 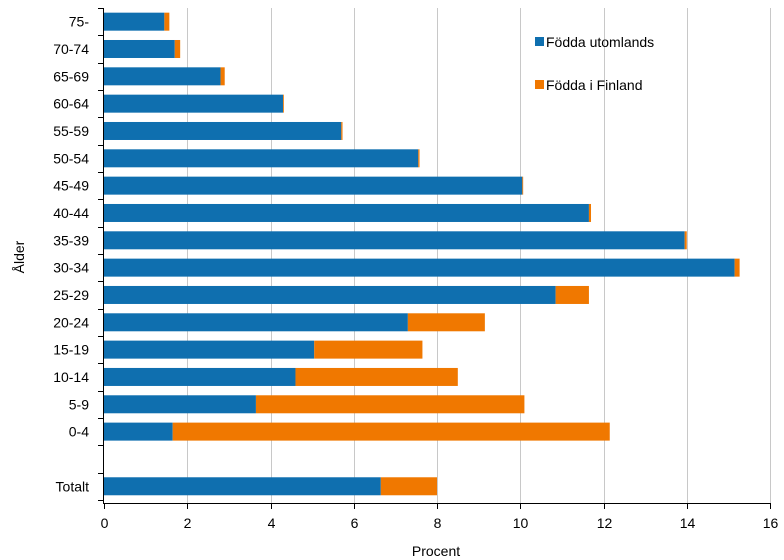 What do you see at coordinates (19, 256) in the screenshot?
I see `y-axis-title: Ålder` at bounding box center [19, 256].